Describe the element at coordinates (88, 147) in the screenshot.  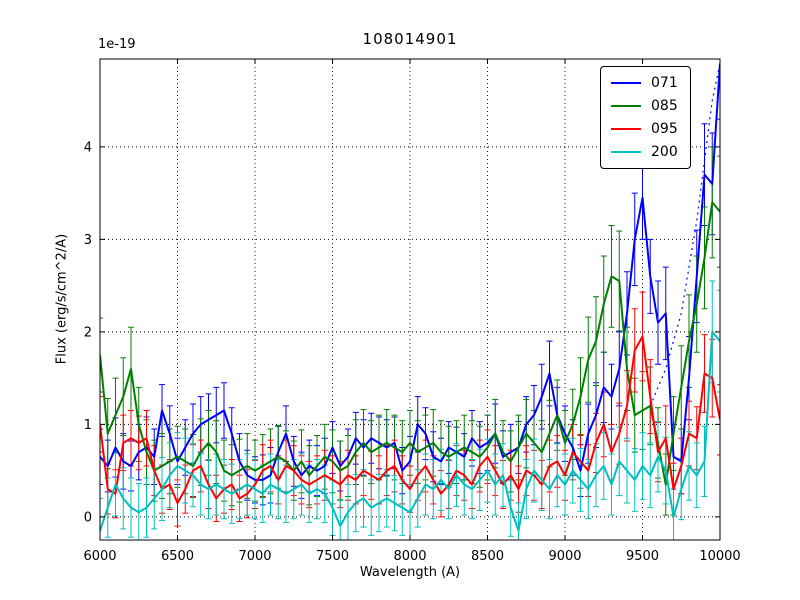
I see `y-tick-label: 4` at that location.